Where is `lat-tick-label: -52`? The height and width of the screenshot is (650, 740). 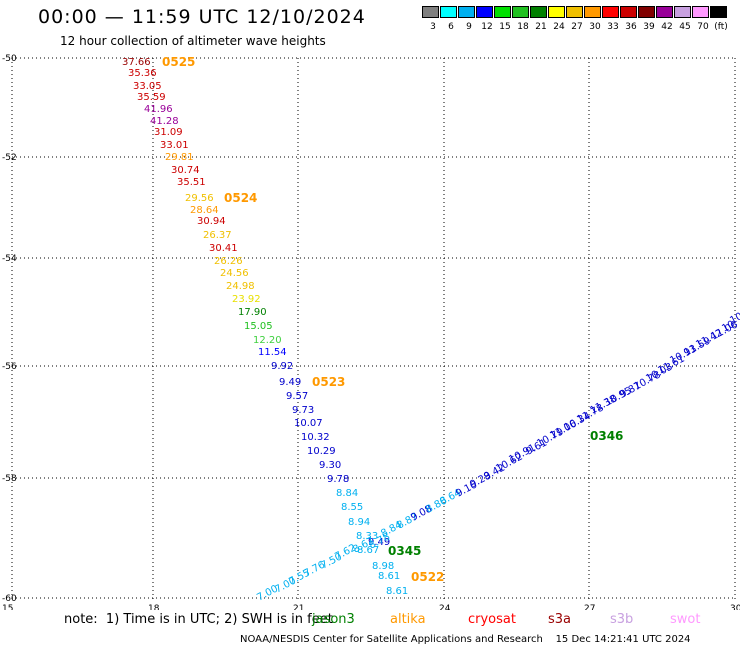
lat-tick-label: -52 is located at coordinates (9, 158).